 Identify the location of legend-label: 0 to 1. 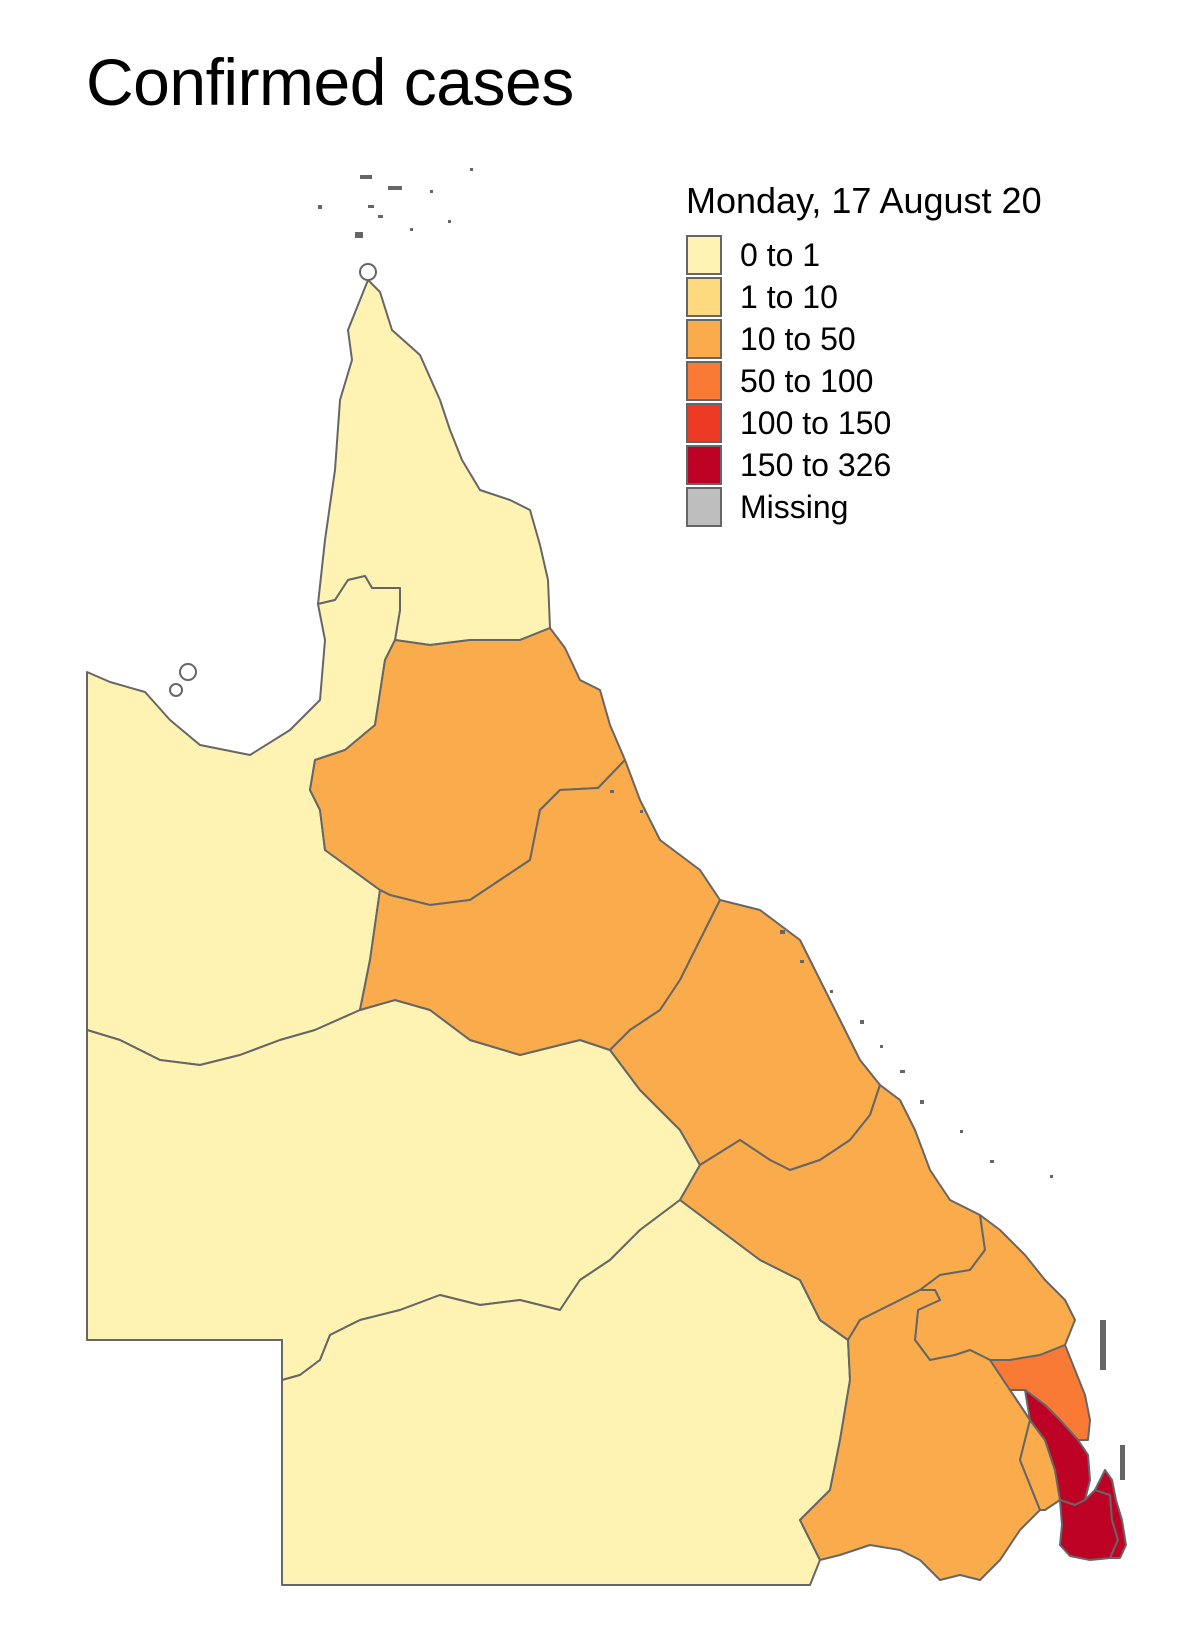
(780, 254).